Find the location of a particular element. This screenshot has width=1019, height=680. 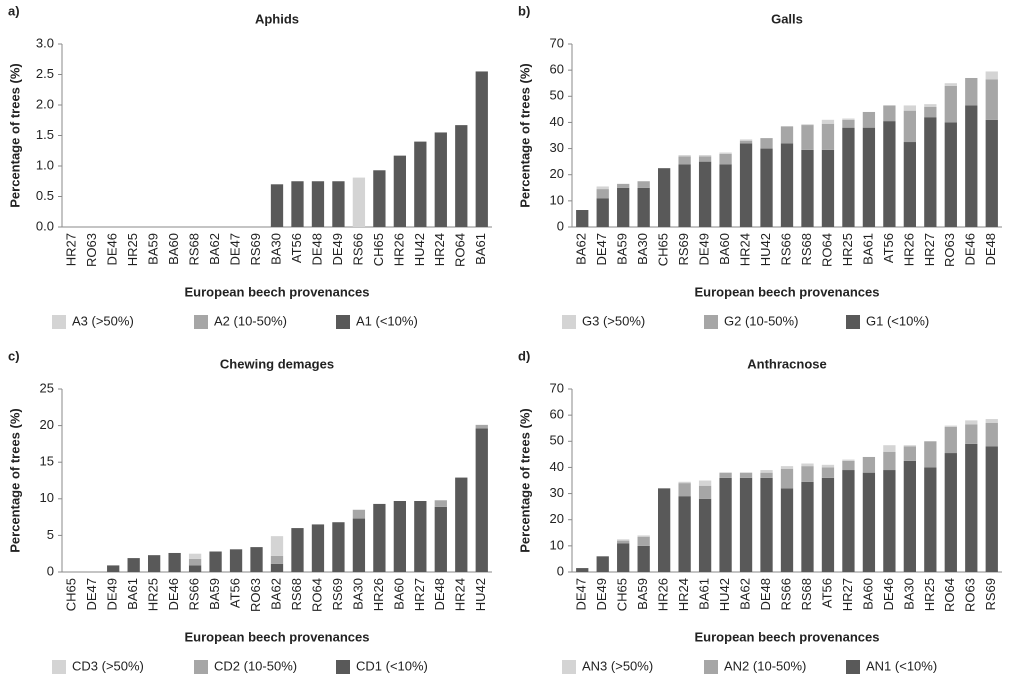

x-tick-label: RO63 is located at coordinates (255, 595).